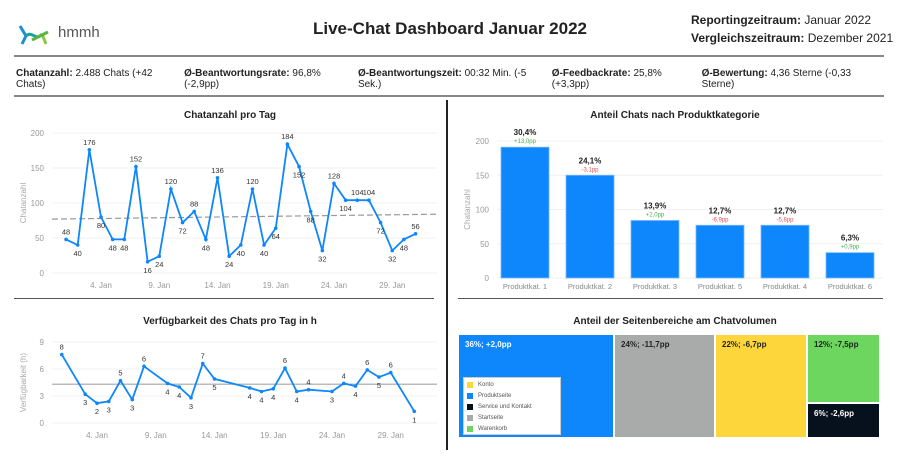 Image resolution: width=900 pixels, height=457 pixels. What do you see at coordinates (285, 360) in the screenshot?
I see `data-label: 6` at bounding box center [285, 360].